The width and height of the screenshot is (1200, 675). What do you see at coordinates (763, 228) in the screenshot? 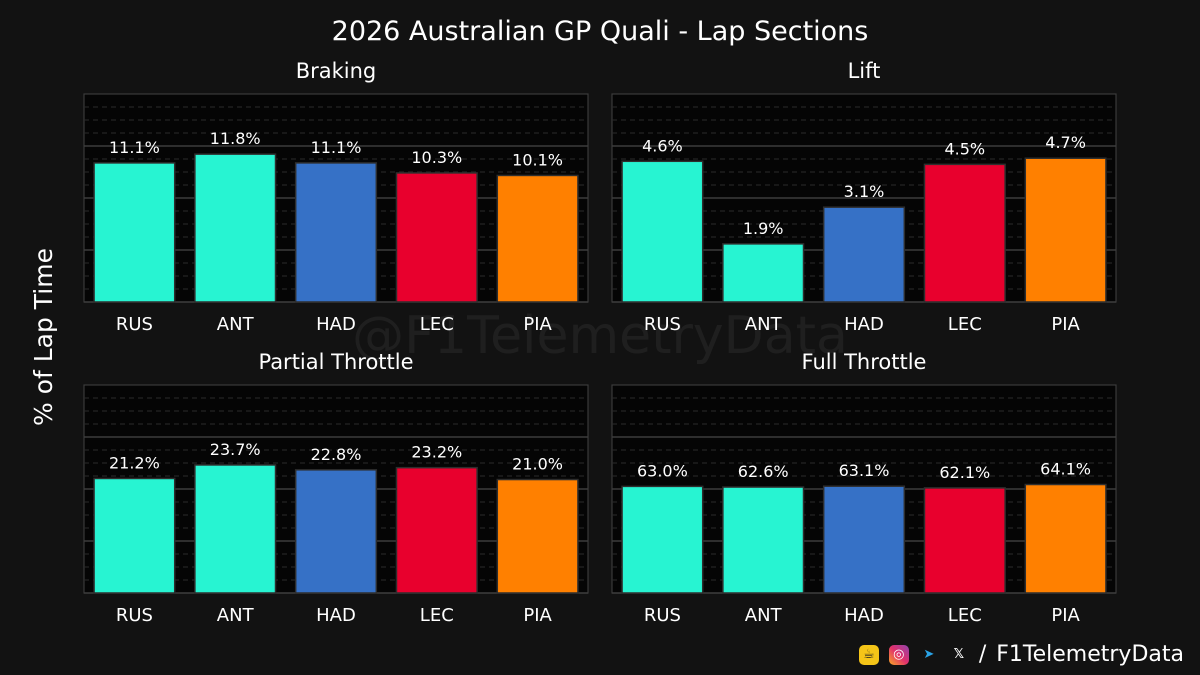
I see `data-label-ant: 1.9%` at bounding box center [763, 228].